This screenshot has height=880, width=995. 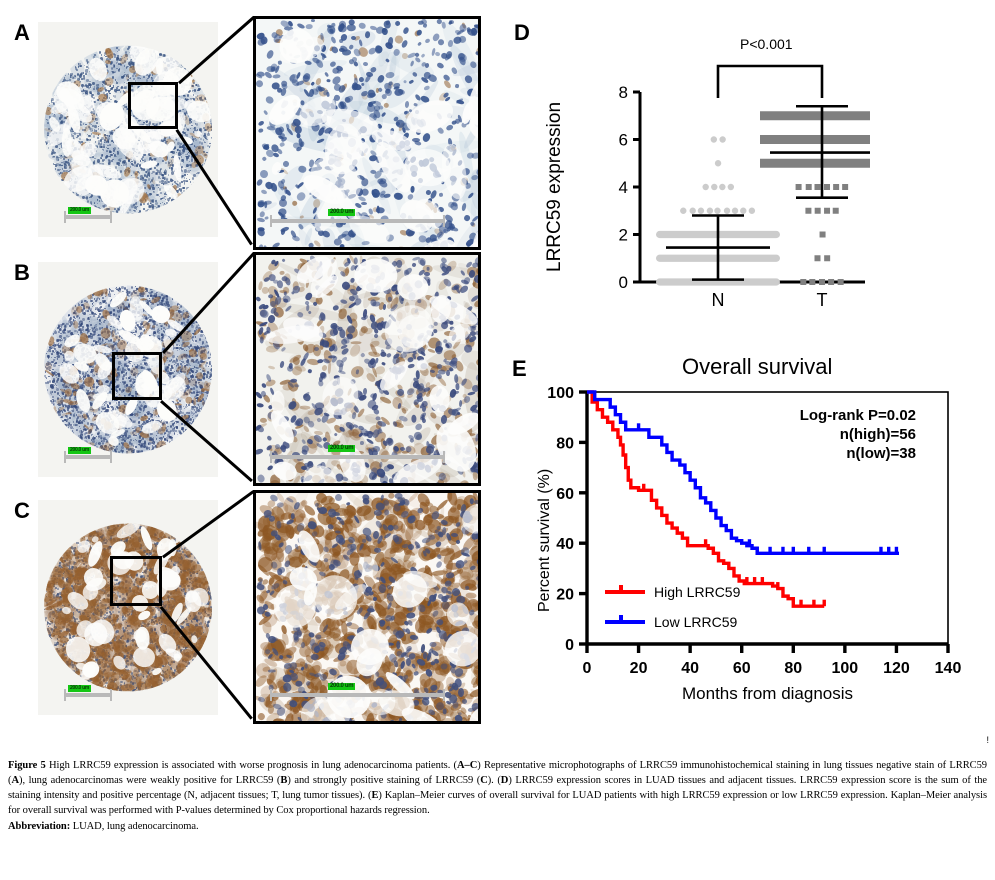 What do you see at coordinates (367, 133) in the screenshot?
I see `panel-a-inset-image: 200.0 um` at bounding box center [367, 133].